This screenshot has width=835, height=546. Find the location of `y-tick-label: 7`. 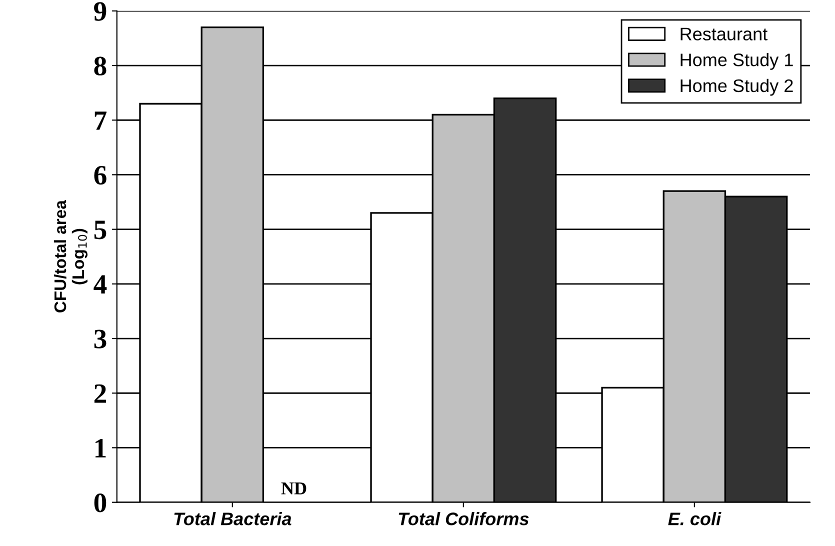

y-tick-label: 7 is located at coordinates (100, 121).